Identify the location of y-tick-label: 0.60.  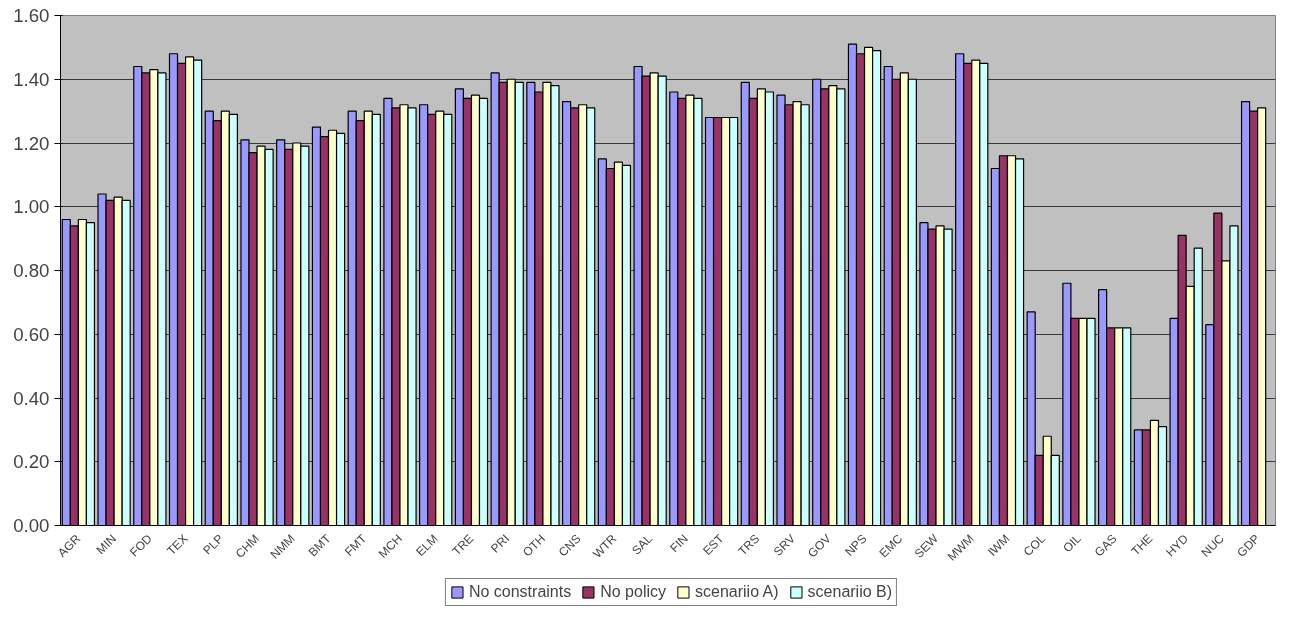
(31, 334).